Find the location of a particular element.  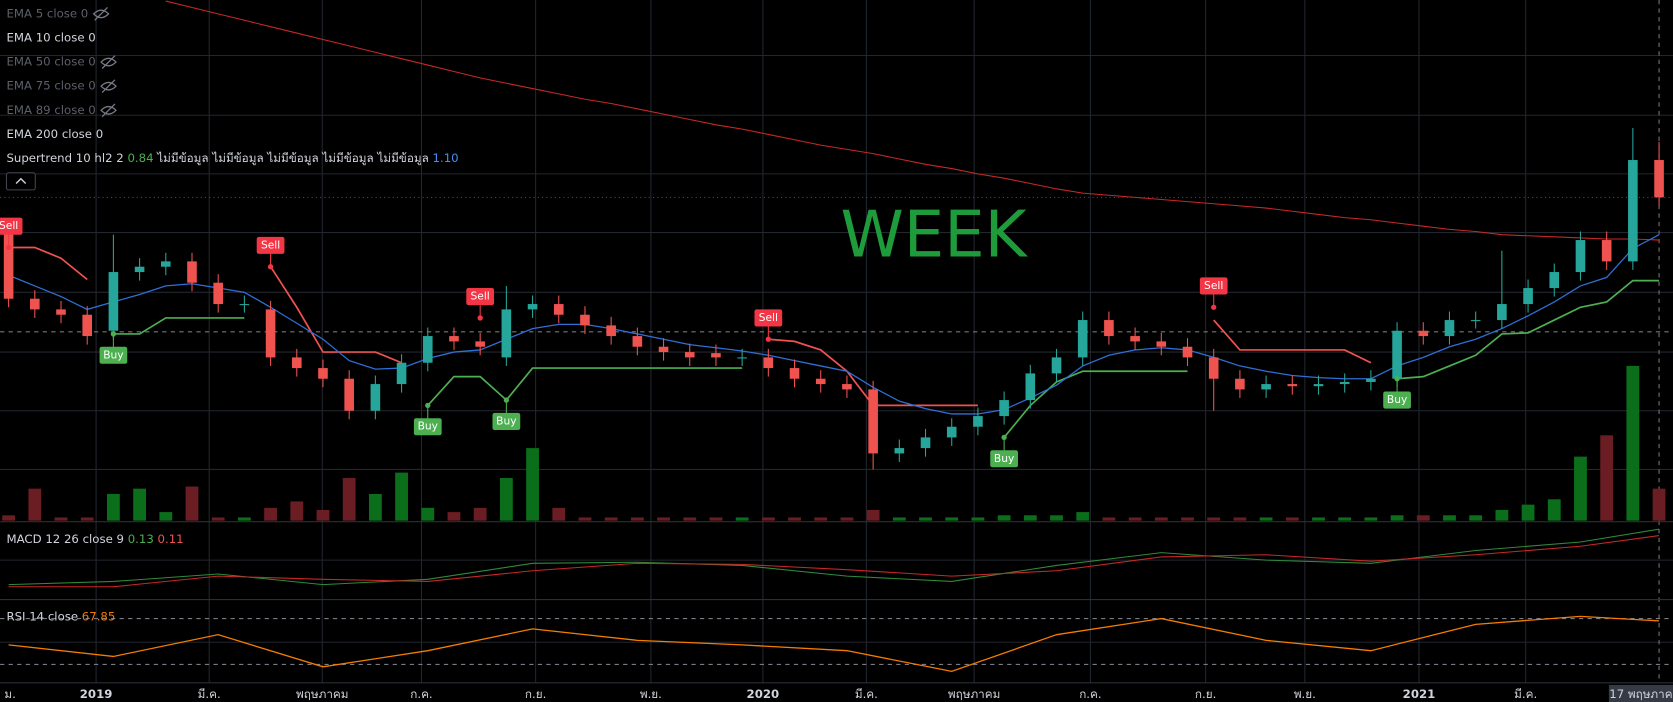

rsi-legend: RSI 14 close 67.85 is located at coordinates (60, 616).